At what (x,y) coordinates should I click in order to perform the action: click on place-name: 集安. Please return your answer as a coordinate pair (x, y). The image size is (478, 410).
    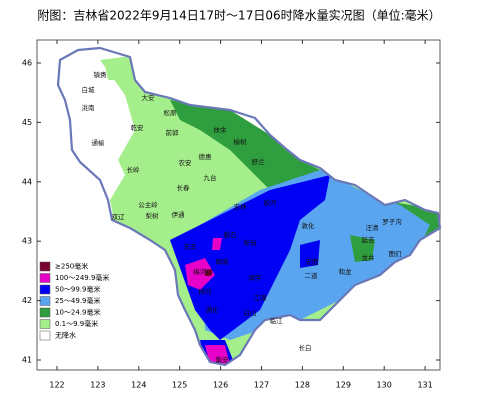
    Looking at the image, I should click on (223, 359).